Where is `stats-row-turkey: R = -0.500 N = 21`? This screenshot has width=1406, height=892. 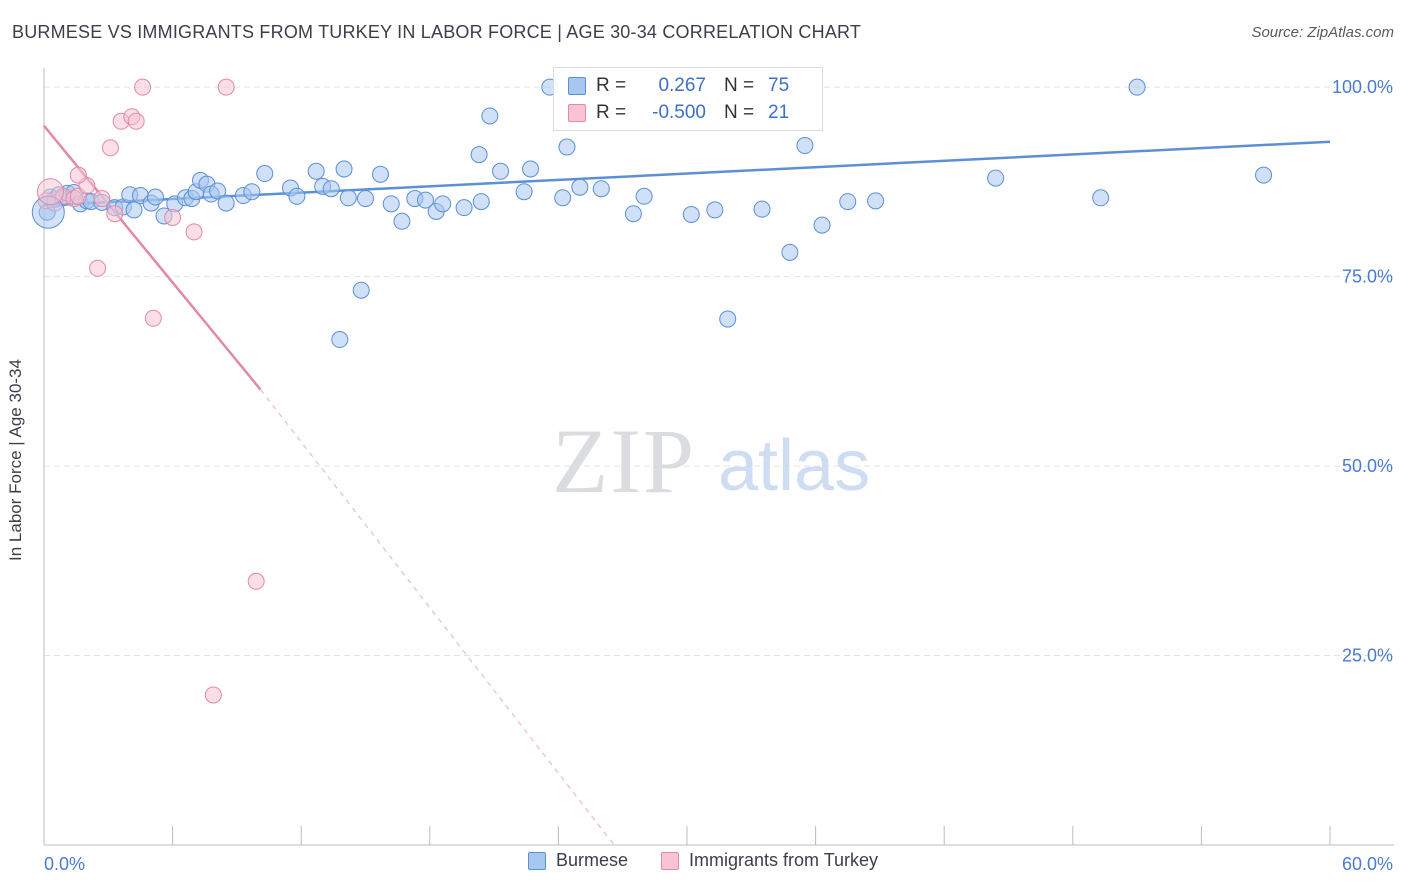
stats-row-turkey: R = -0.500 N = 21 is located at coordinates (678, 113).